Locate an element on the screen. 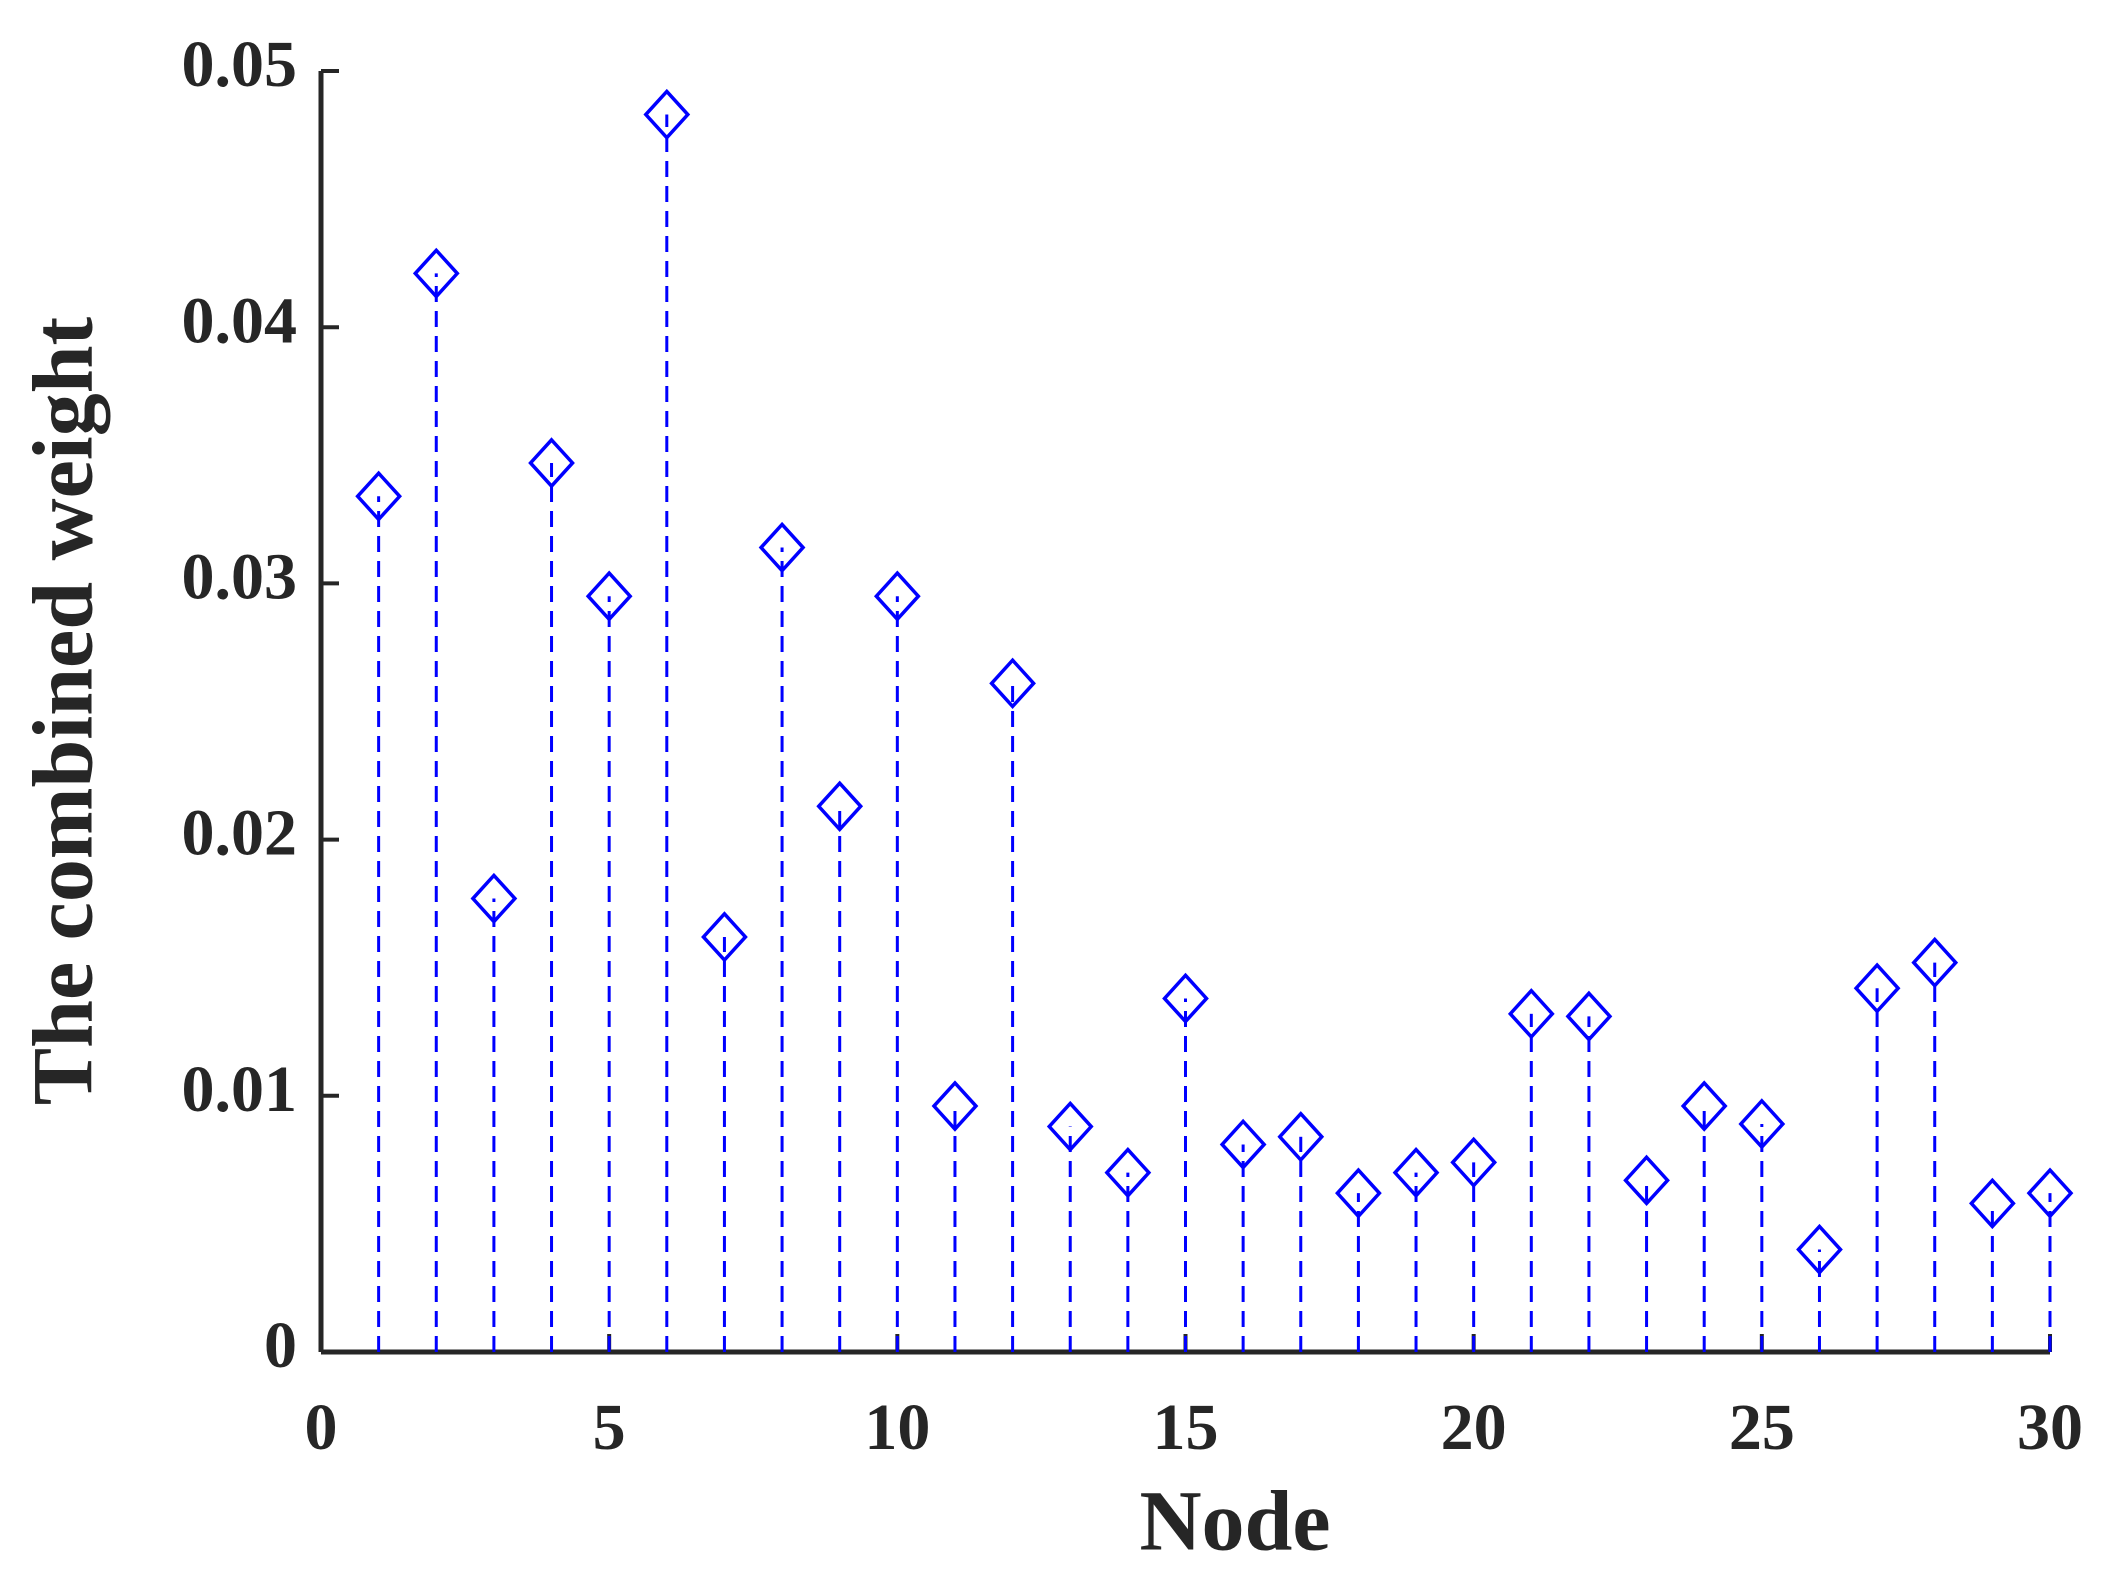 Image resolution: width=2112 pixels, height=1589 pixels. x-tick-label: 15 is located at coordinates (1186, 1427).